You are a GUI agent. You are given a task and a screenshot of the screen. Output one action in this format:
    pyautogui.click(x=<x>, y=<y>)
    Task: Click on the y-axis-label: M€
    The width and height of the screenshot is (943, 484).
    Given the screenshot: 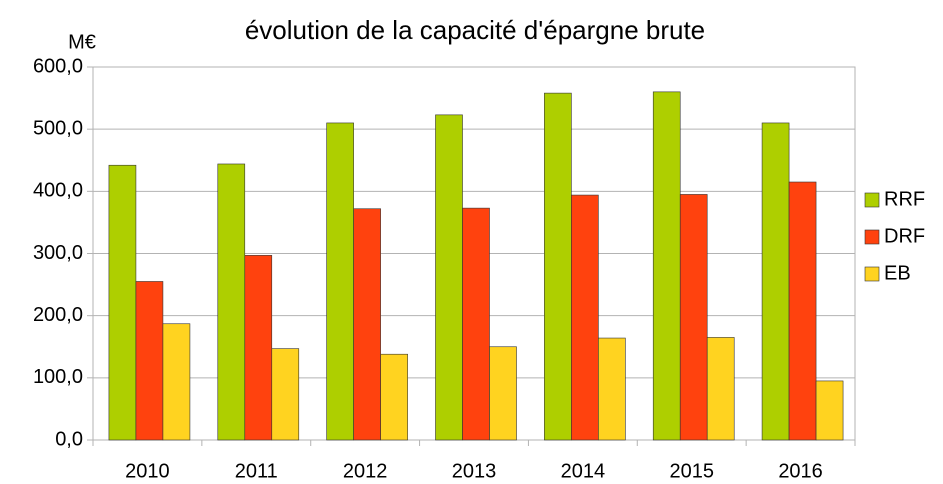 What is the action you would take?
    pyautogui.click(x=82, y=42)
    